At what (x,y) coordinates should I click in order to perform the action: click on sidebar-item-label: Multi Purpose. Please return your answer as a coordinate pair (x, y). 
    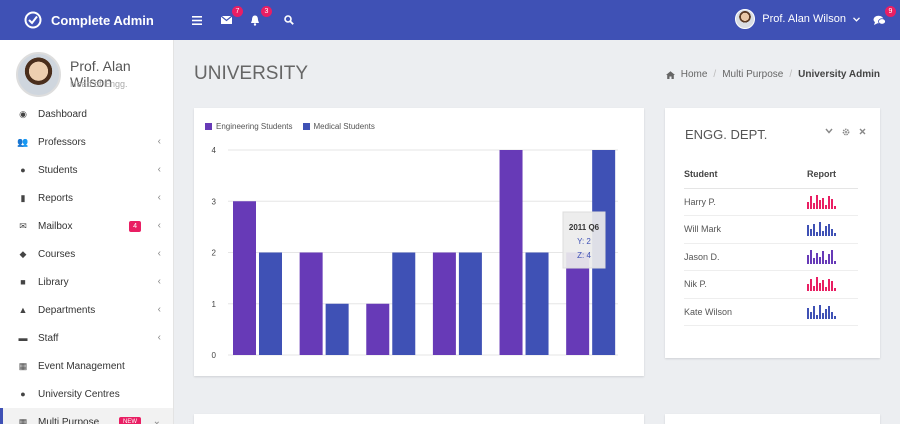
    Looking at the image, I should click on (69, 420).